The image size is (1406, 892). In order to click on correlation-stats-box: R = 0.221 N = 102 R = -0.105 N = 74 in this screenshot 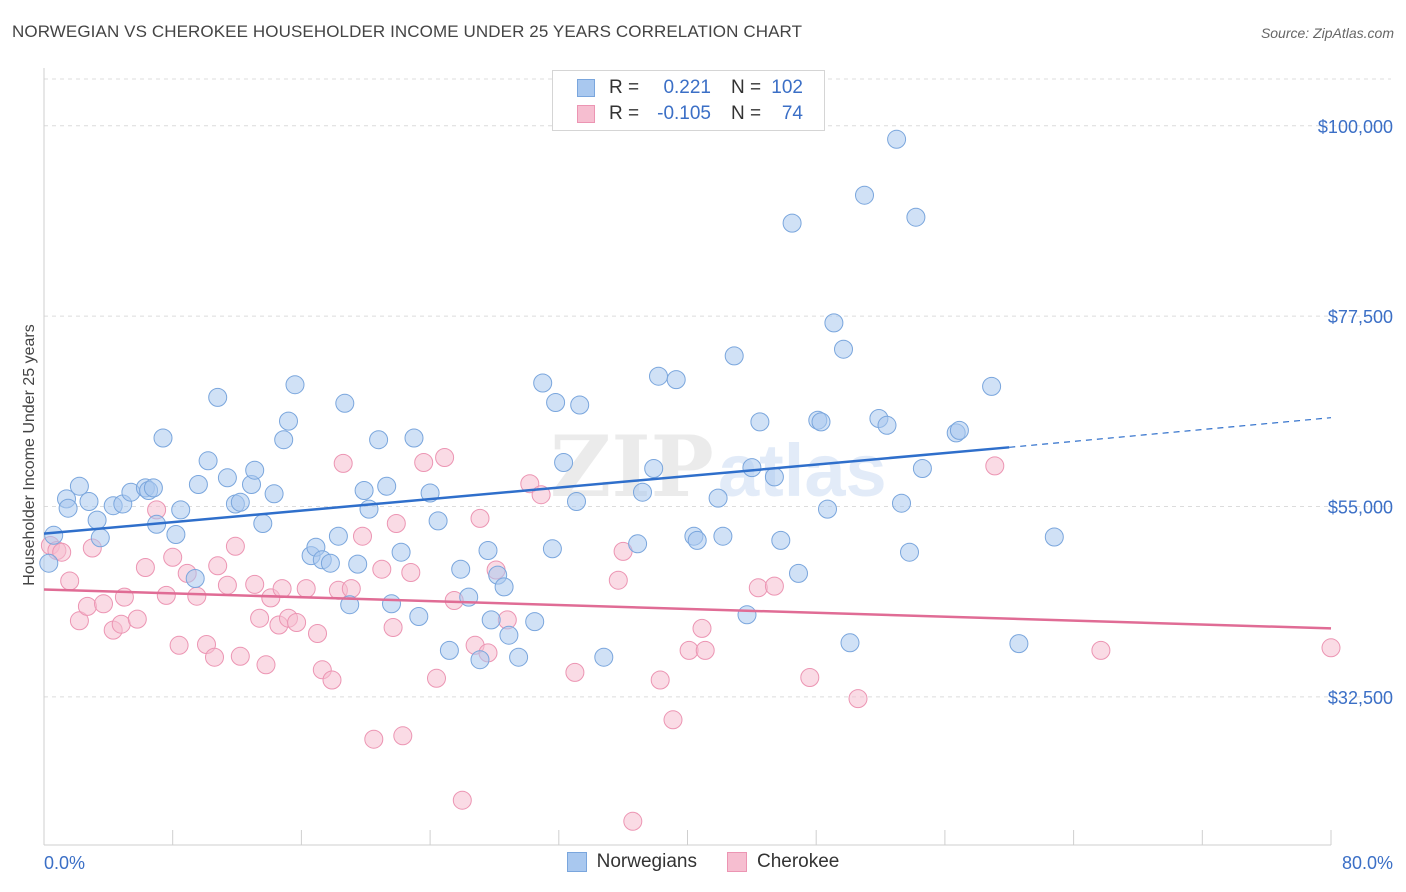, I will do `click(688, 100)`.